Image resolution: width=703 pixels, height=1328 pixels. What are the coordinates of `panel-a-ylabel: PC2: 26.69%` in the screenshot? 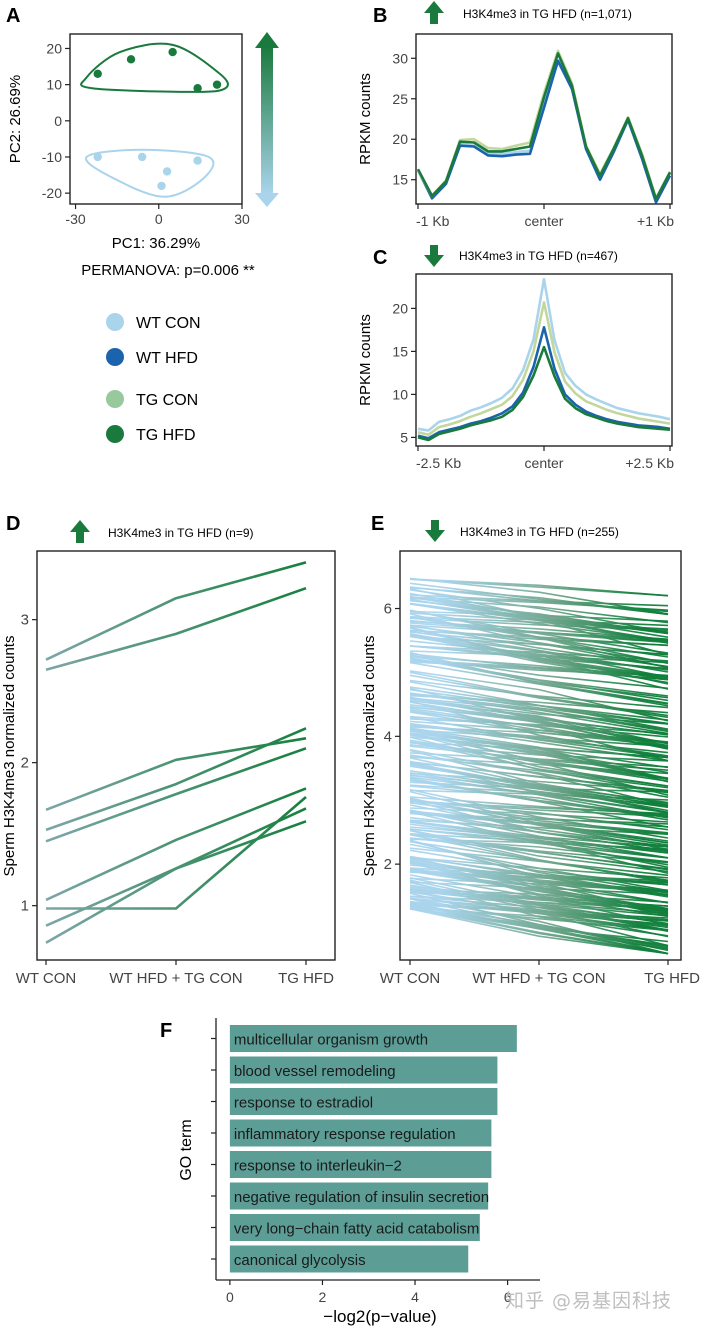 It's located at (15, 119).